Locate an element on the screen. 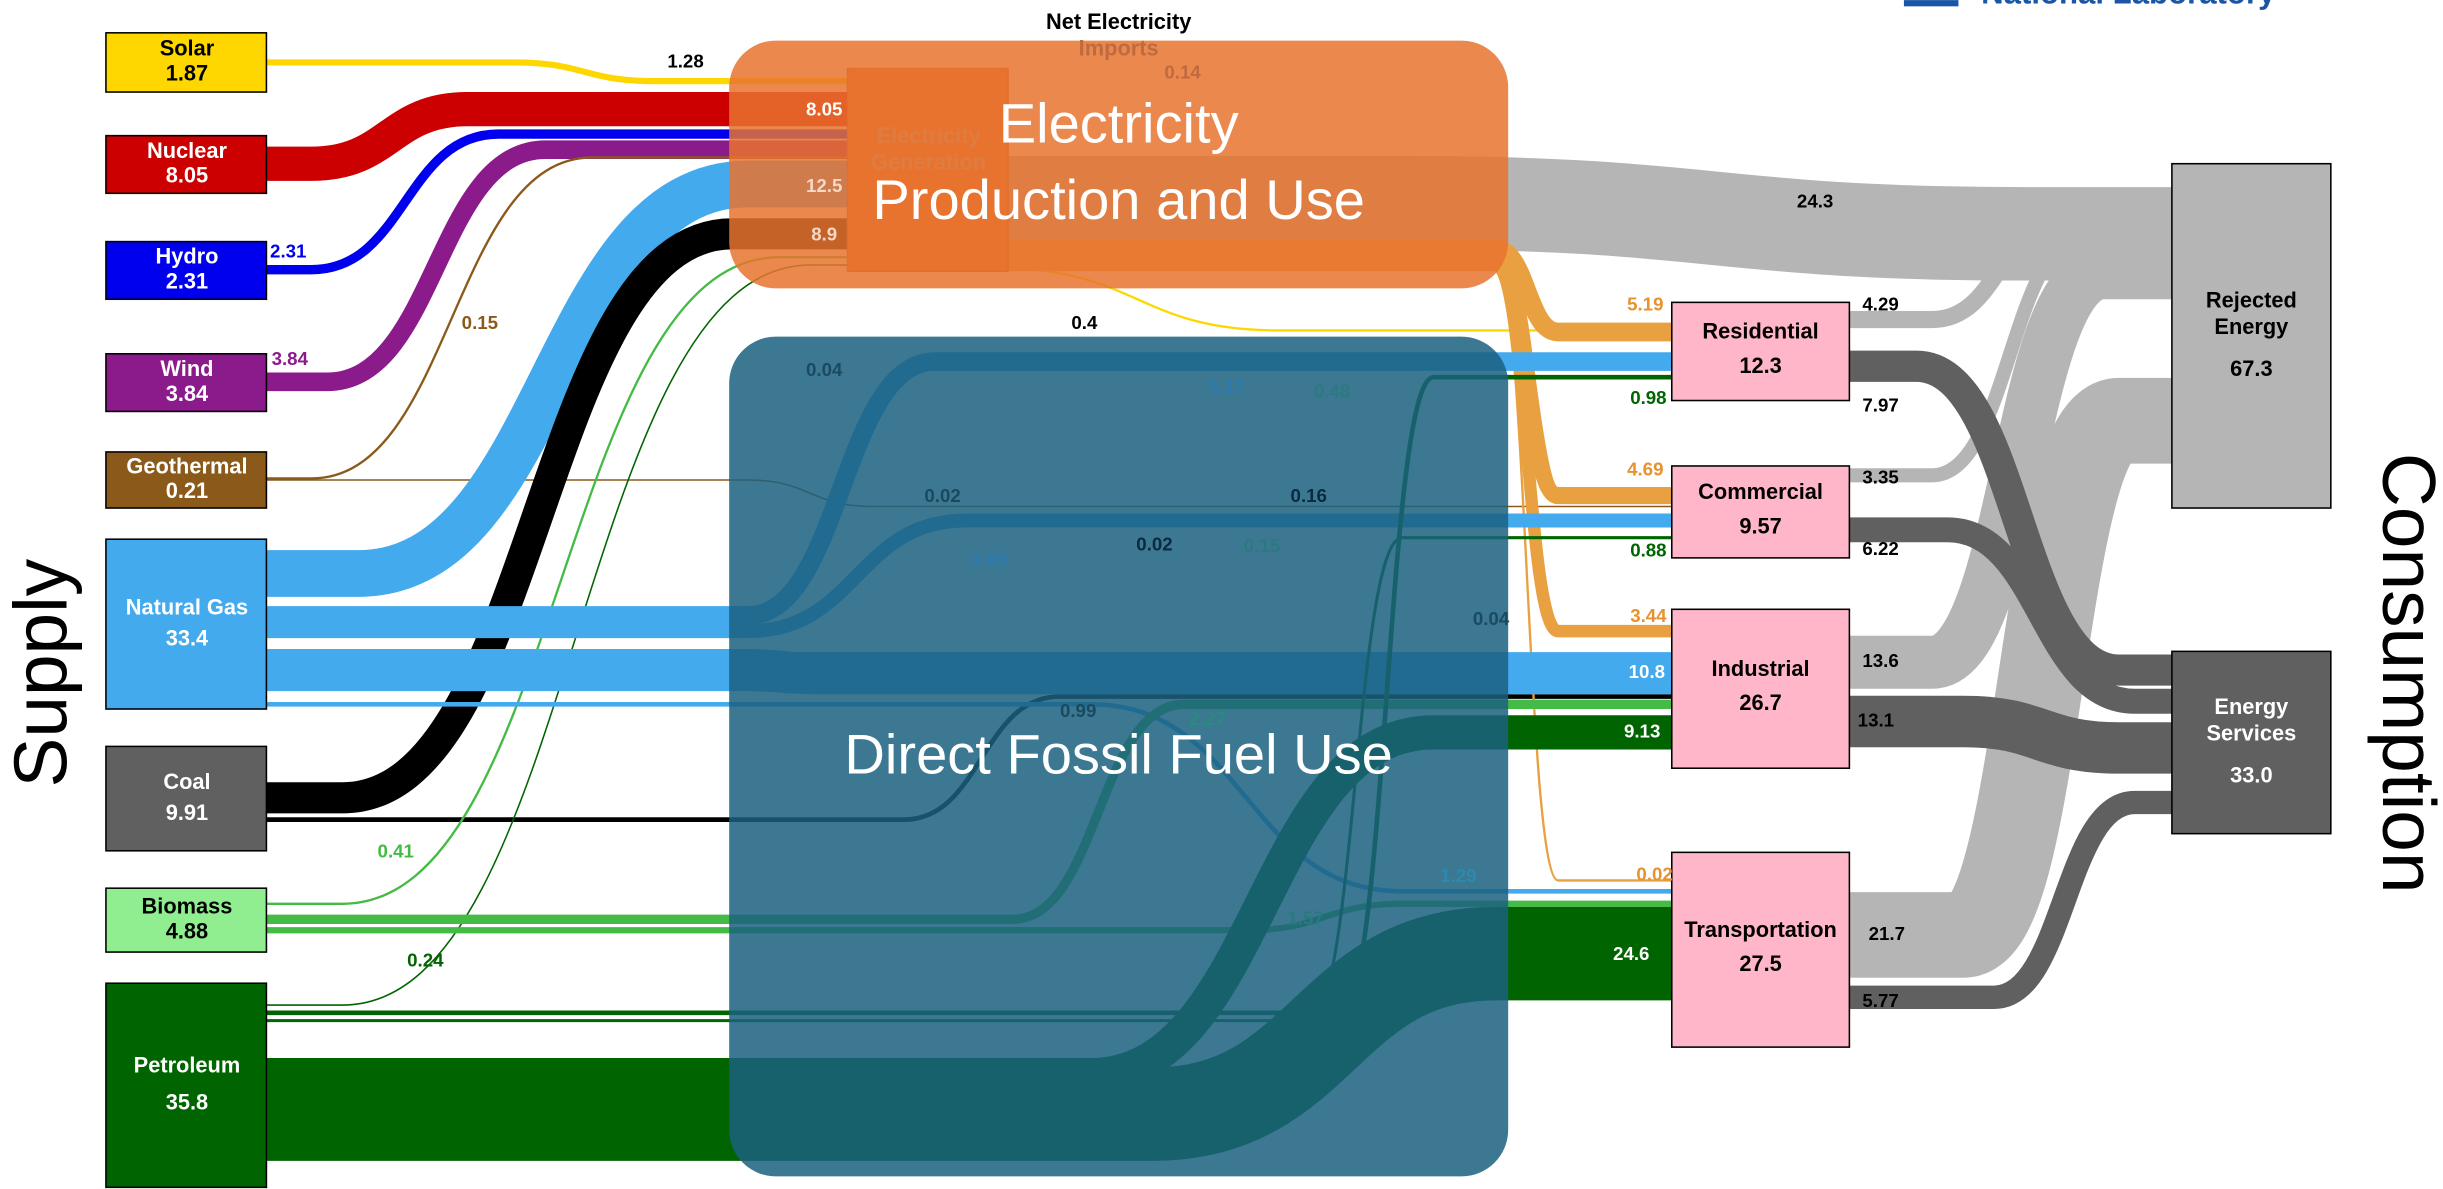 This screenshot has width=2443, height=1189. source-name: Nuclear is located at coordinates (187, 150).